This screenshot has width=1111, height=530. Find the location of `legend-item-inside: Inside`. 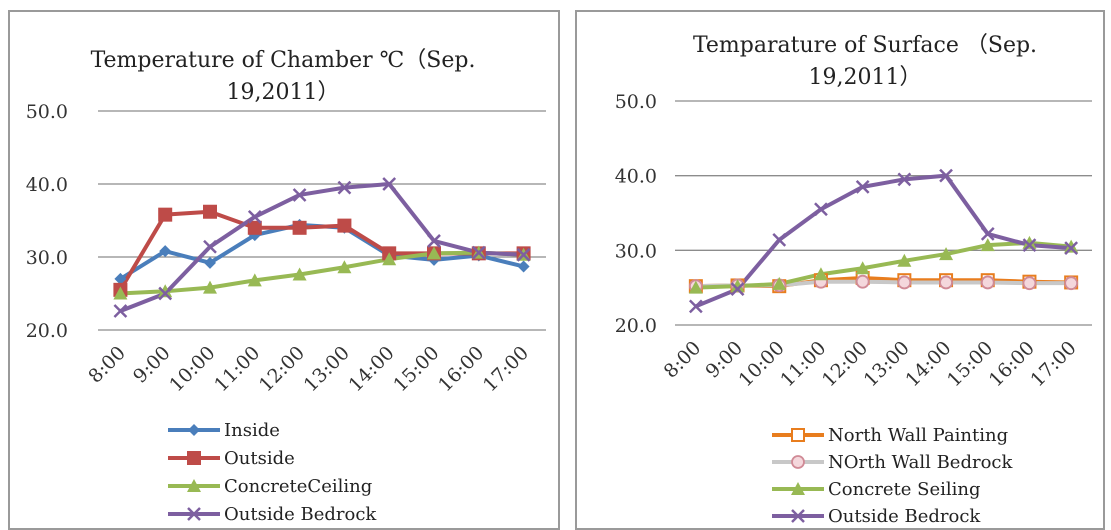

legend-item-inside: Inside is located at coordinates (224, 430).